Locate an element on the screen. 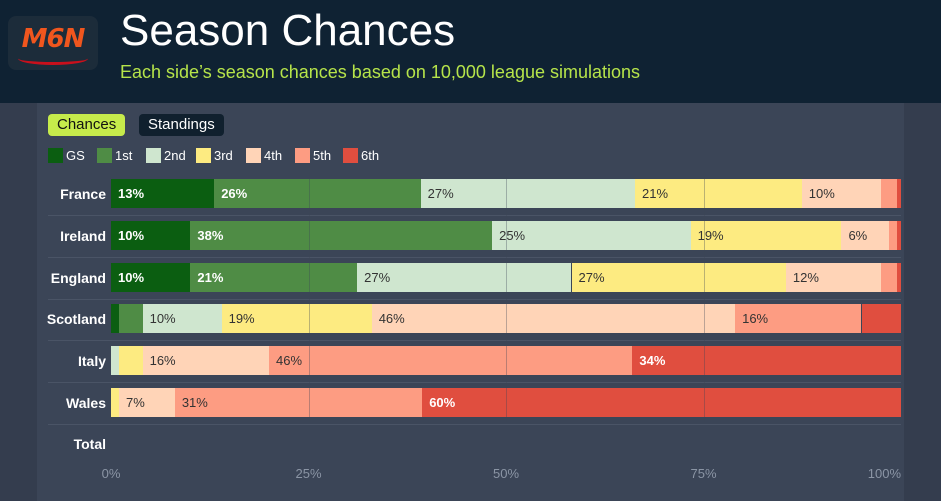 This screenshot has width=941, height=501. page-title: Season Chances is located at coordinates (288, 30).